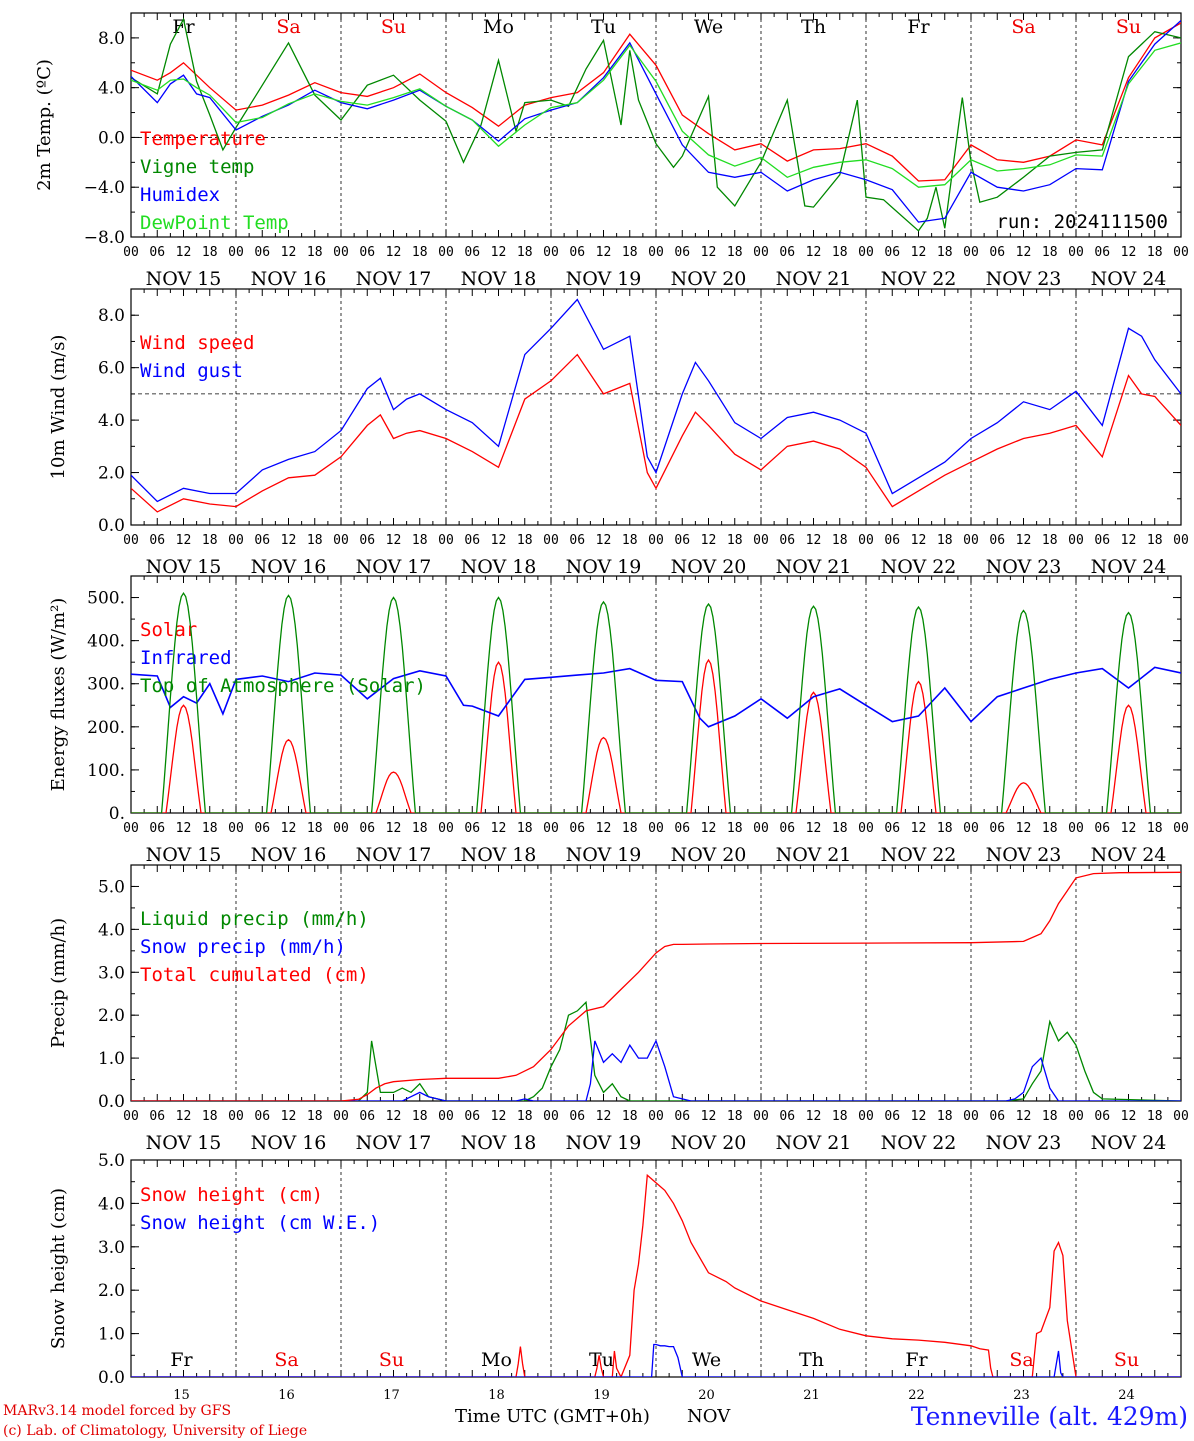 The height and width of the screenshot is (1441, 1194). What do you see at coordinates (709, 1416) in the screenshot?
I see `month-label: NOV` at bounding box center [709, 1416].